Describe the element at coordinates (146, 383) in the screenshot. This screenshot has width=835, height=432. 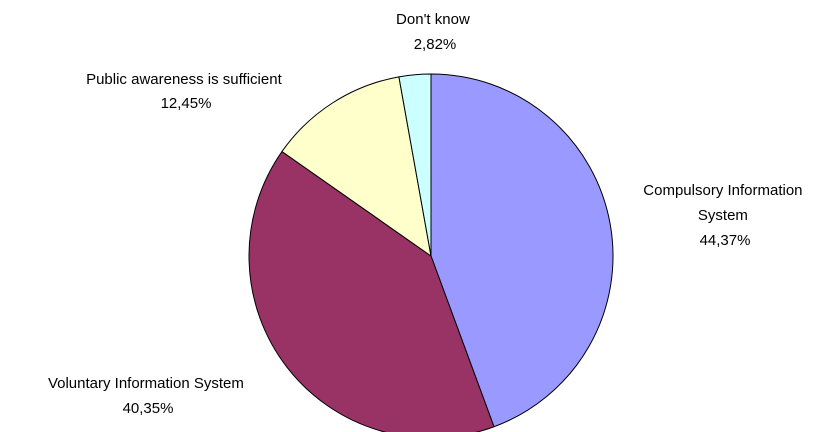
I see `slice-label-voluntary-line-1: Voluntary Information System` at that location.